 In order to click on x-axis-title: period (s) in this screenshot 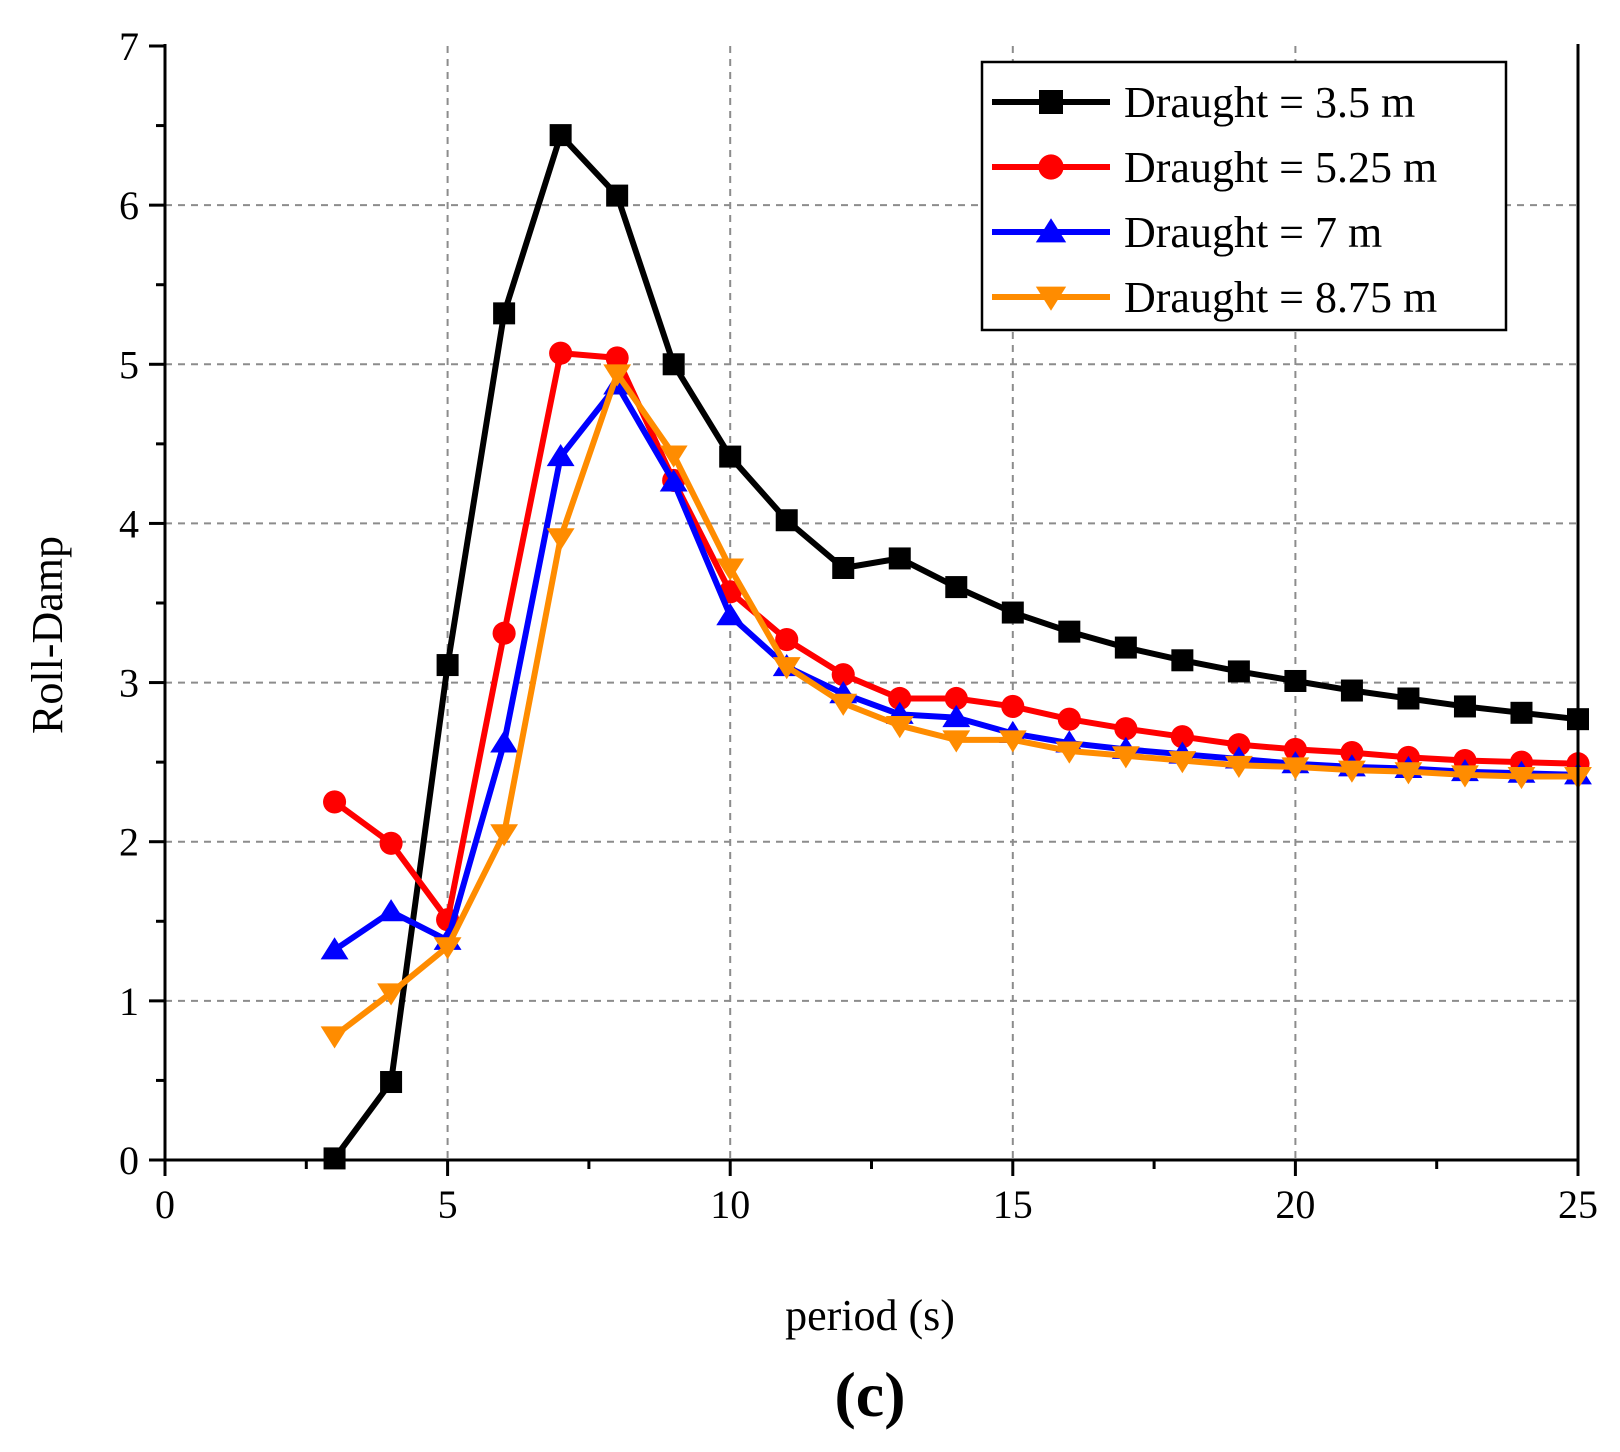, I will do `click(870, 1315)`.